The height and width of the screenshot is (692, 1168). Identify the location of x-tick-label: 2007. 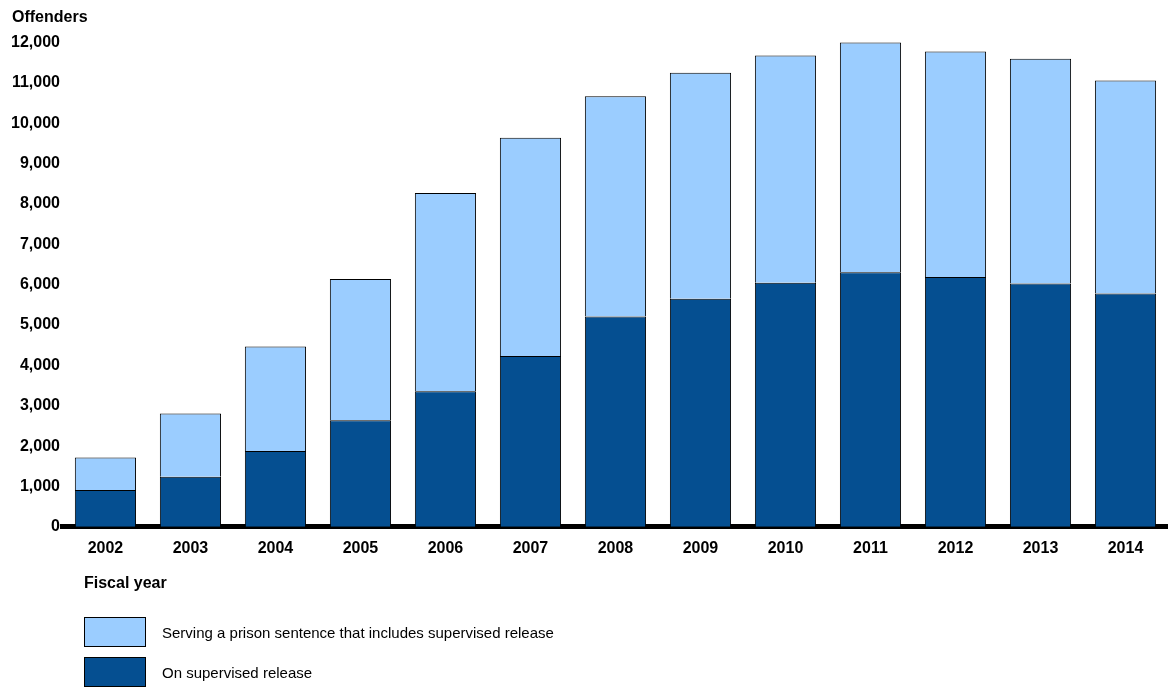
(530, 547).